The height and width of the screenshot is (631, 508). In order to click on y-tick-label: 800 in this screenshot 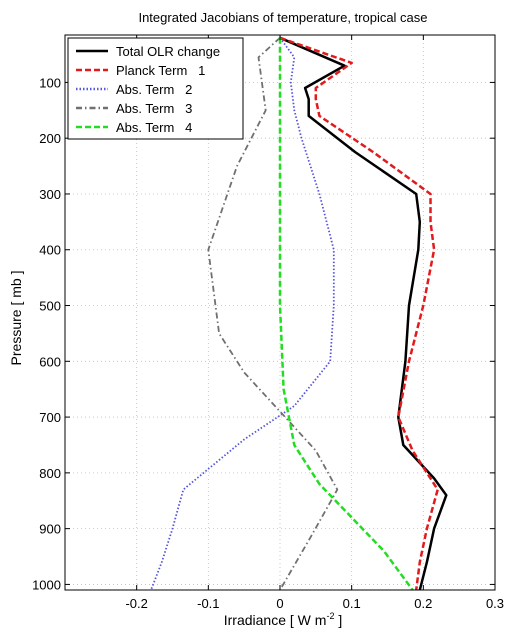, I will do `click(50, 473)`.